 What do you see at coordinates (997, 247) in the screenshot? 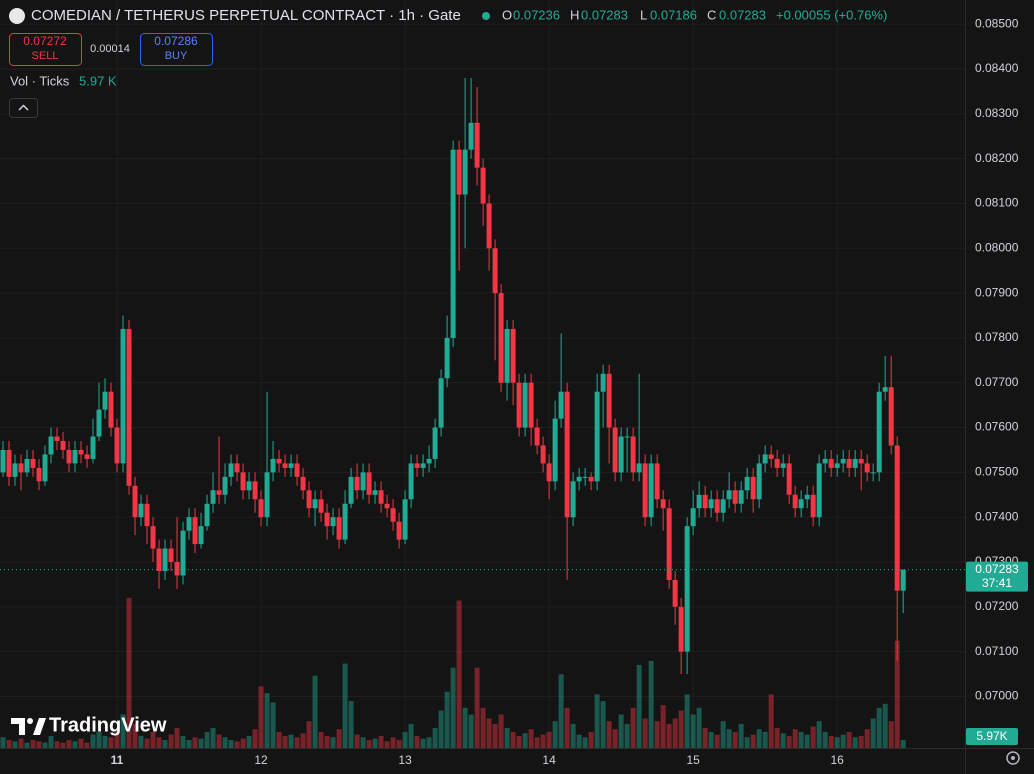
I see `y-tick-label: 0.08000` at bounding box center [997, 247].